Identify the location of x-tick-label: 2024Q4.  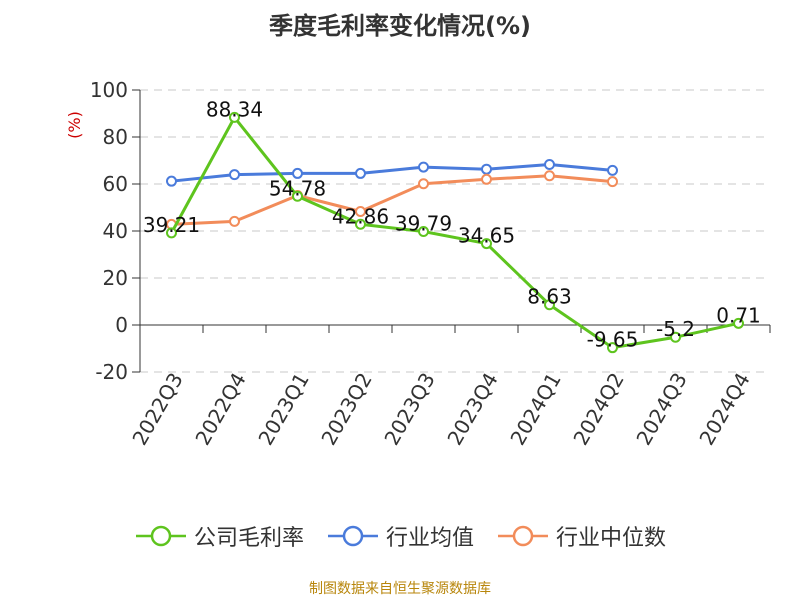
(724, 409).